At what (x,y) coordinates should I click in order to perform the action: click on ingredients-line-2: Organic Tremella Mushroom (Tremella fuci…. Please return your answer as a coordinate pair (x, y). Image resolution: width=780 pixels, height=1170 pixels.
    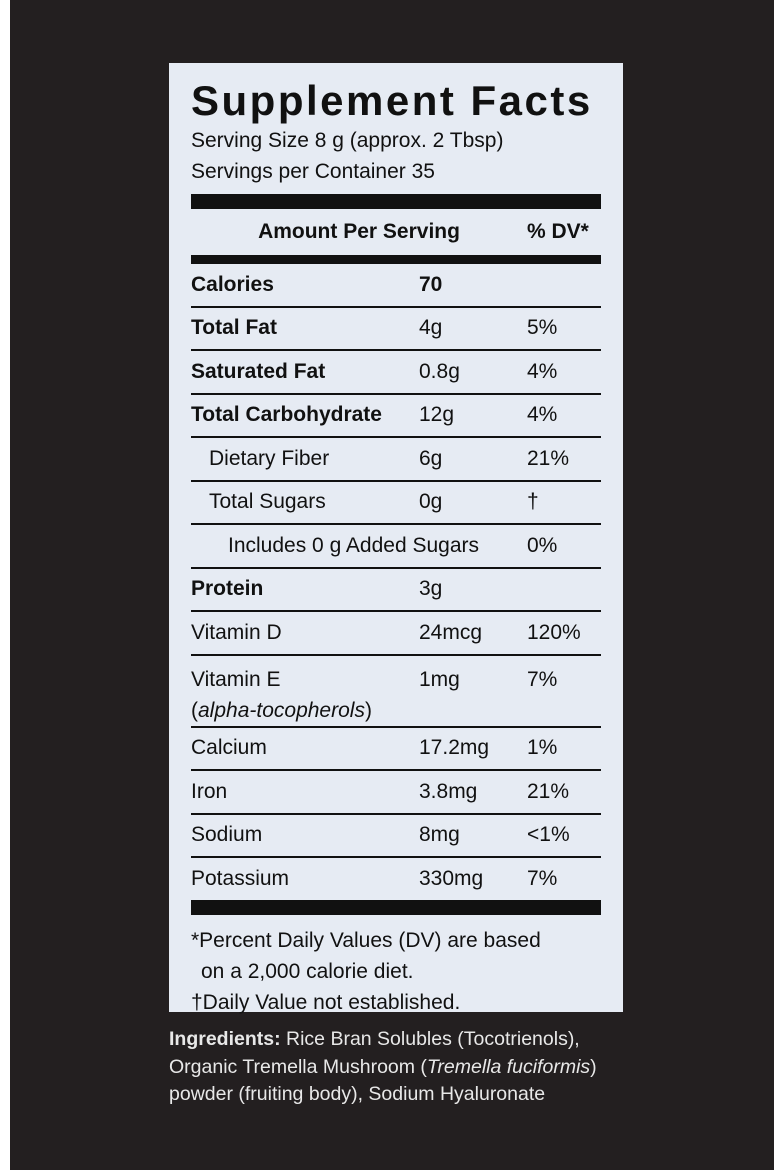
    Looking at the image, I should click on (404, 1068).